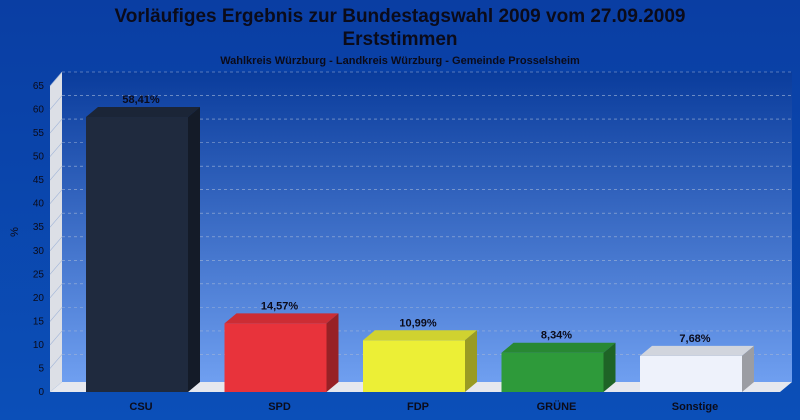  I want to click on bar-csu: 58,41%, so click(143, 243).